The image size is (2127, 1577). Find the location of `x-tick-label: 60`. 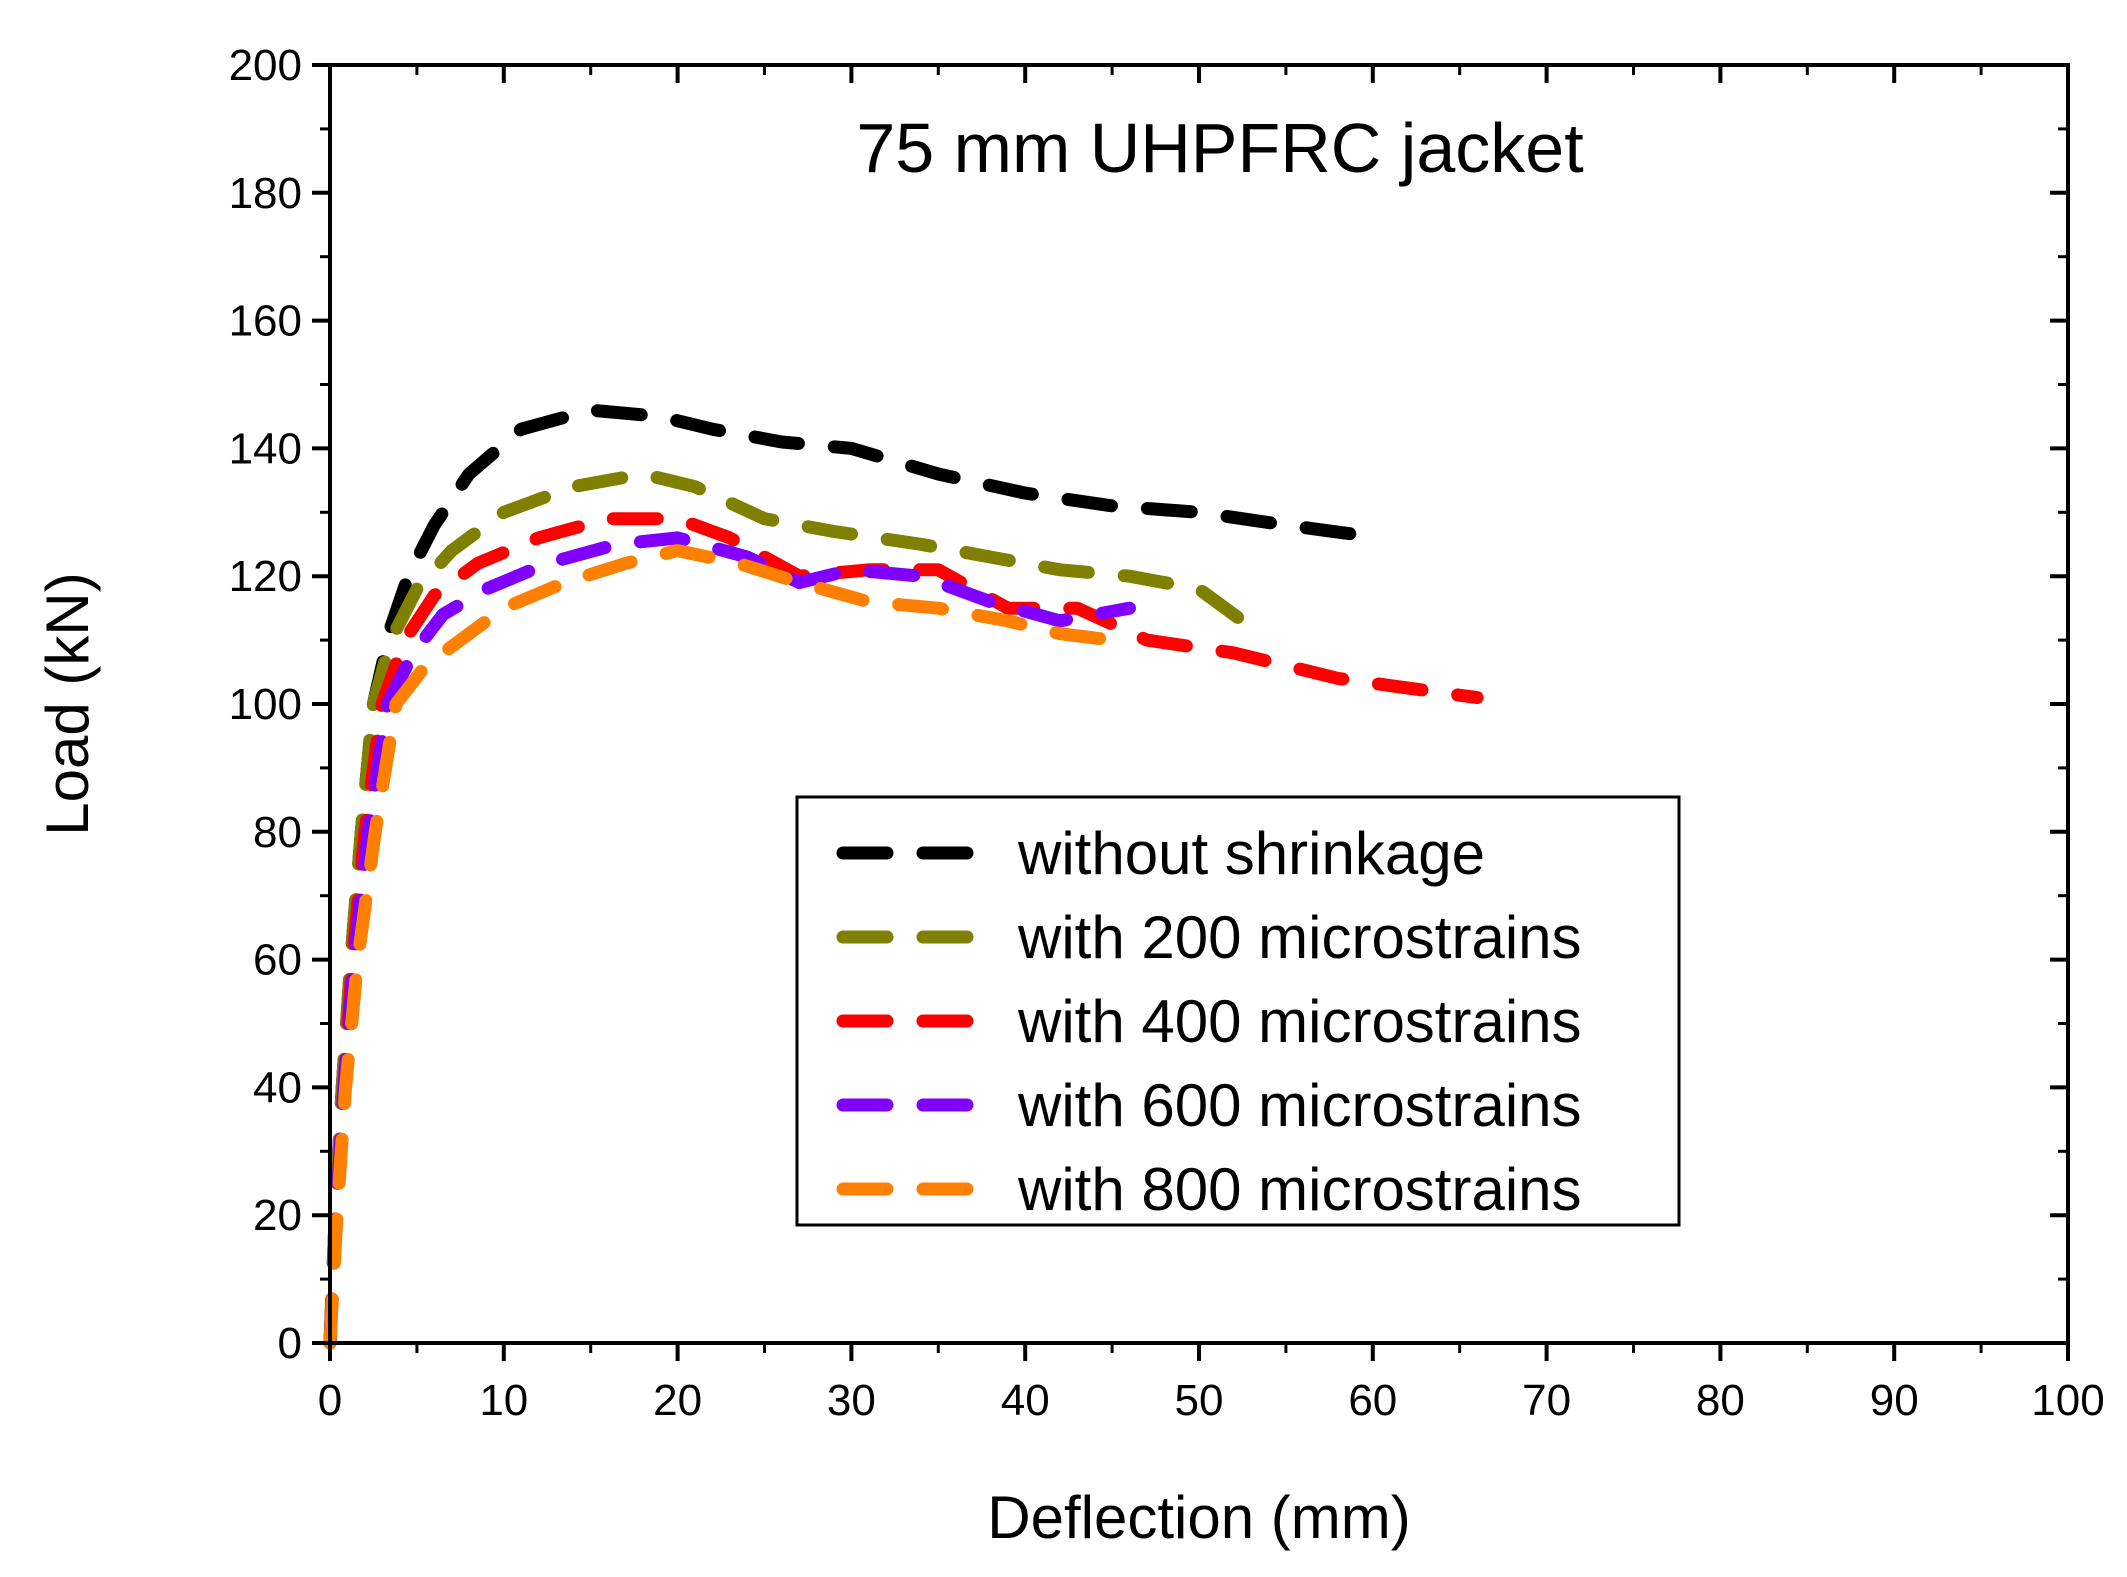

x-tick-label: 60 is located at coordinates (1372, 1400).